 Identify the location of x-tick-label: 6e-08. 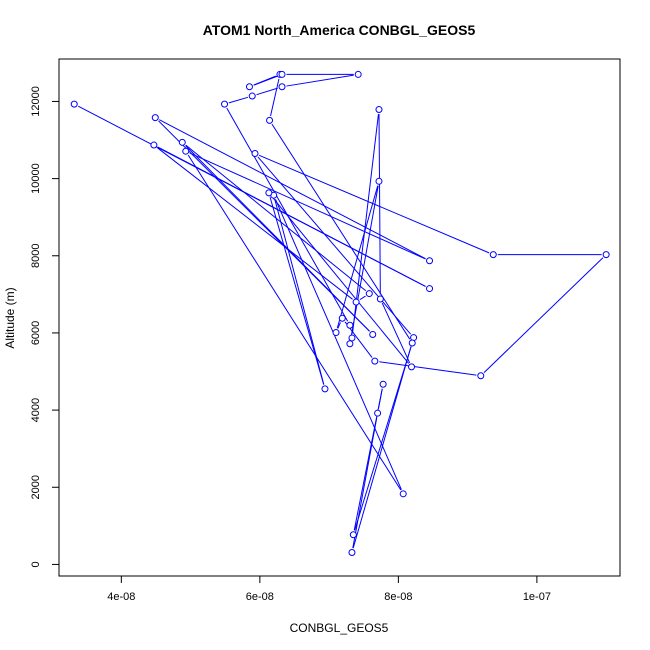
(260, 597).